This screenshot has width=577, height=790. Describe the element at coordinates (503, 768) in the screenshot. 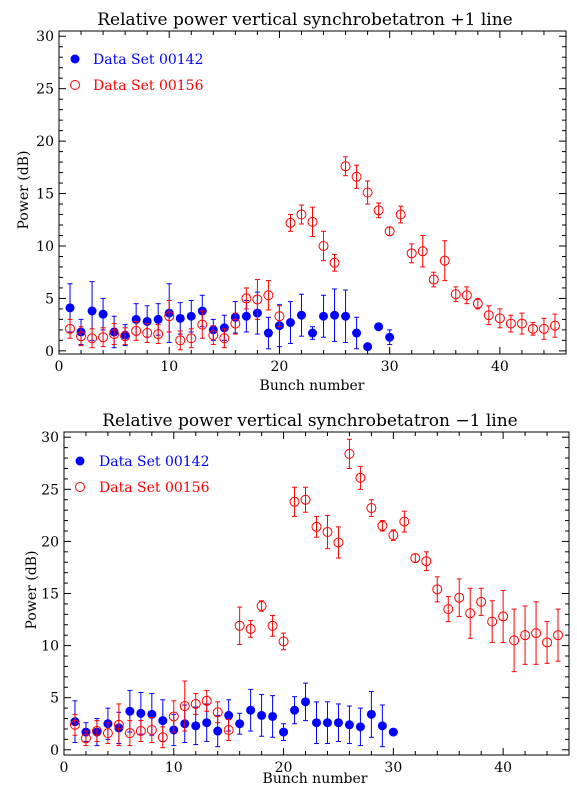

I see `x-tick-label: 40` at that location.